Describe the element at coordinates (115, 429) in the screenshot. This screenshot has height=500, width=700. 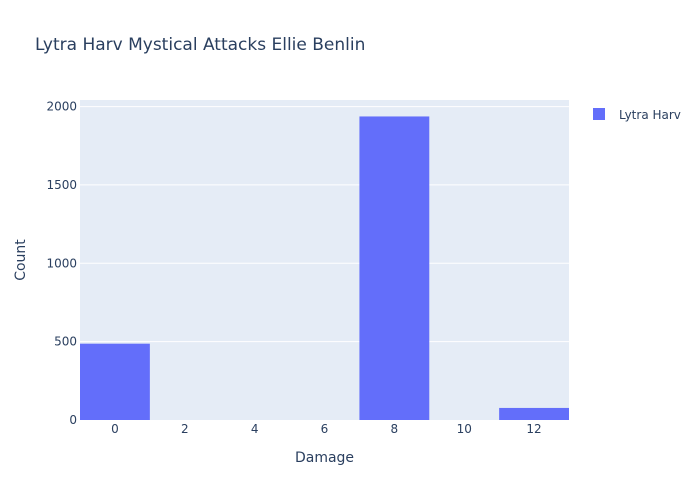
I see `x-tick-label: 0` at that location.